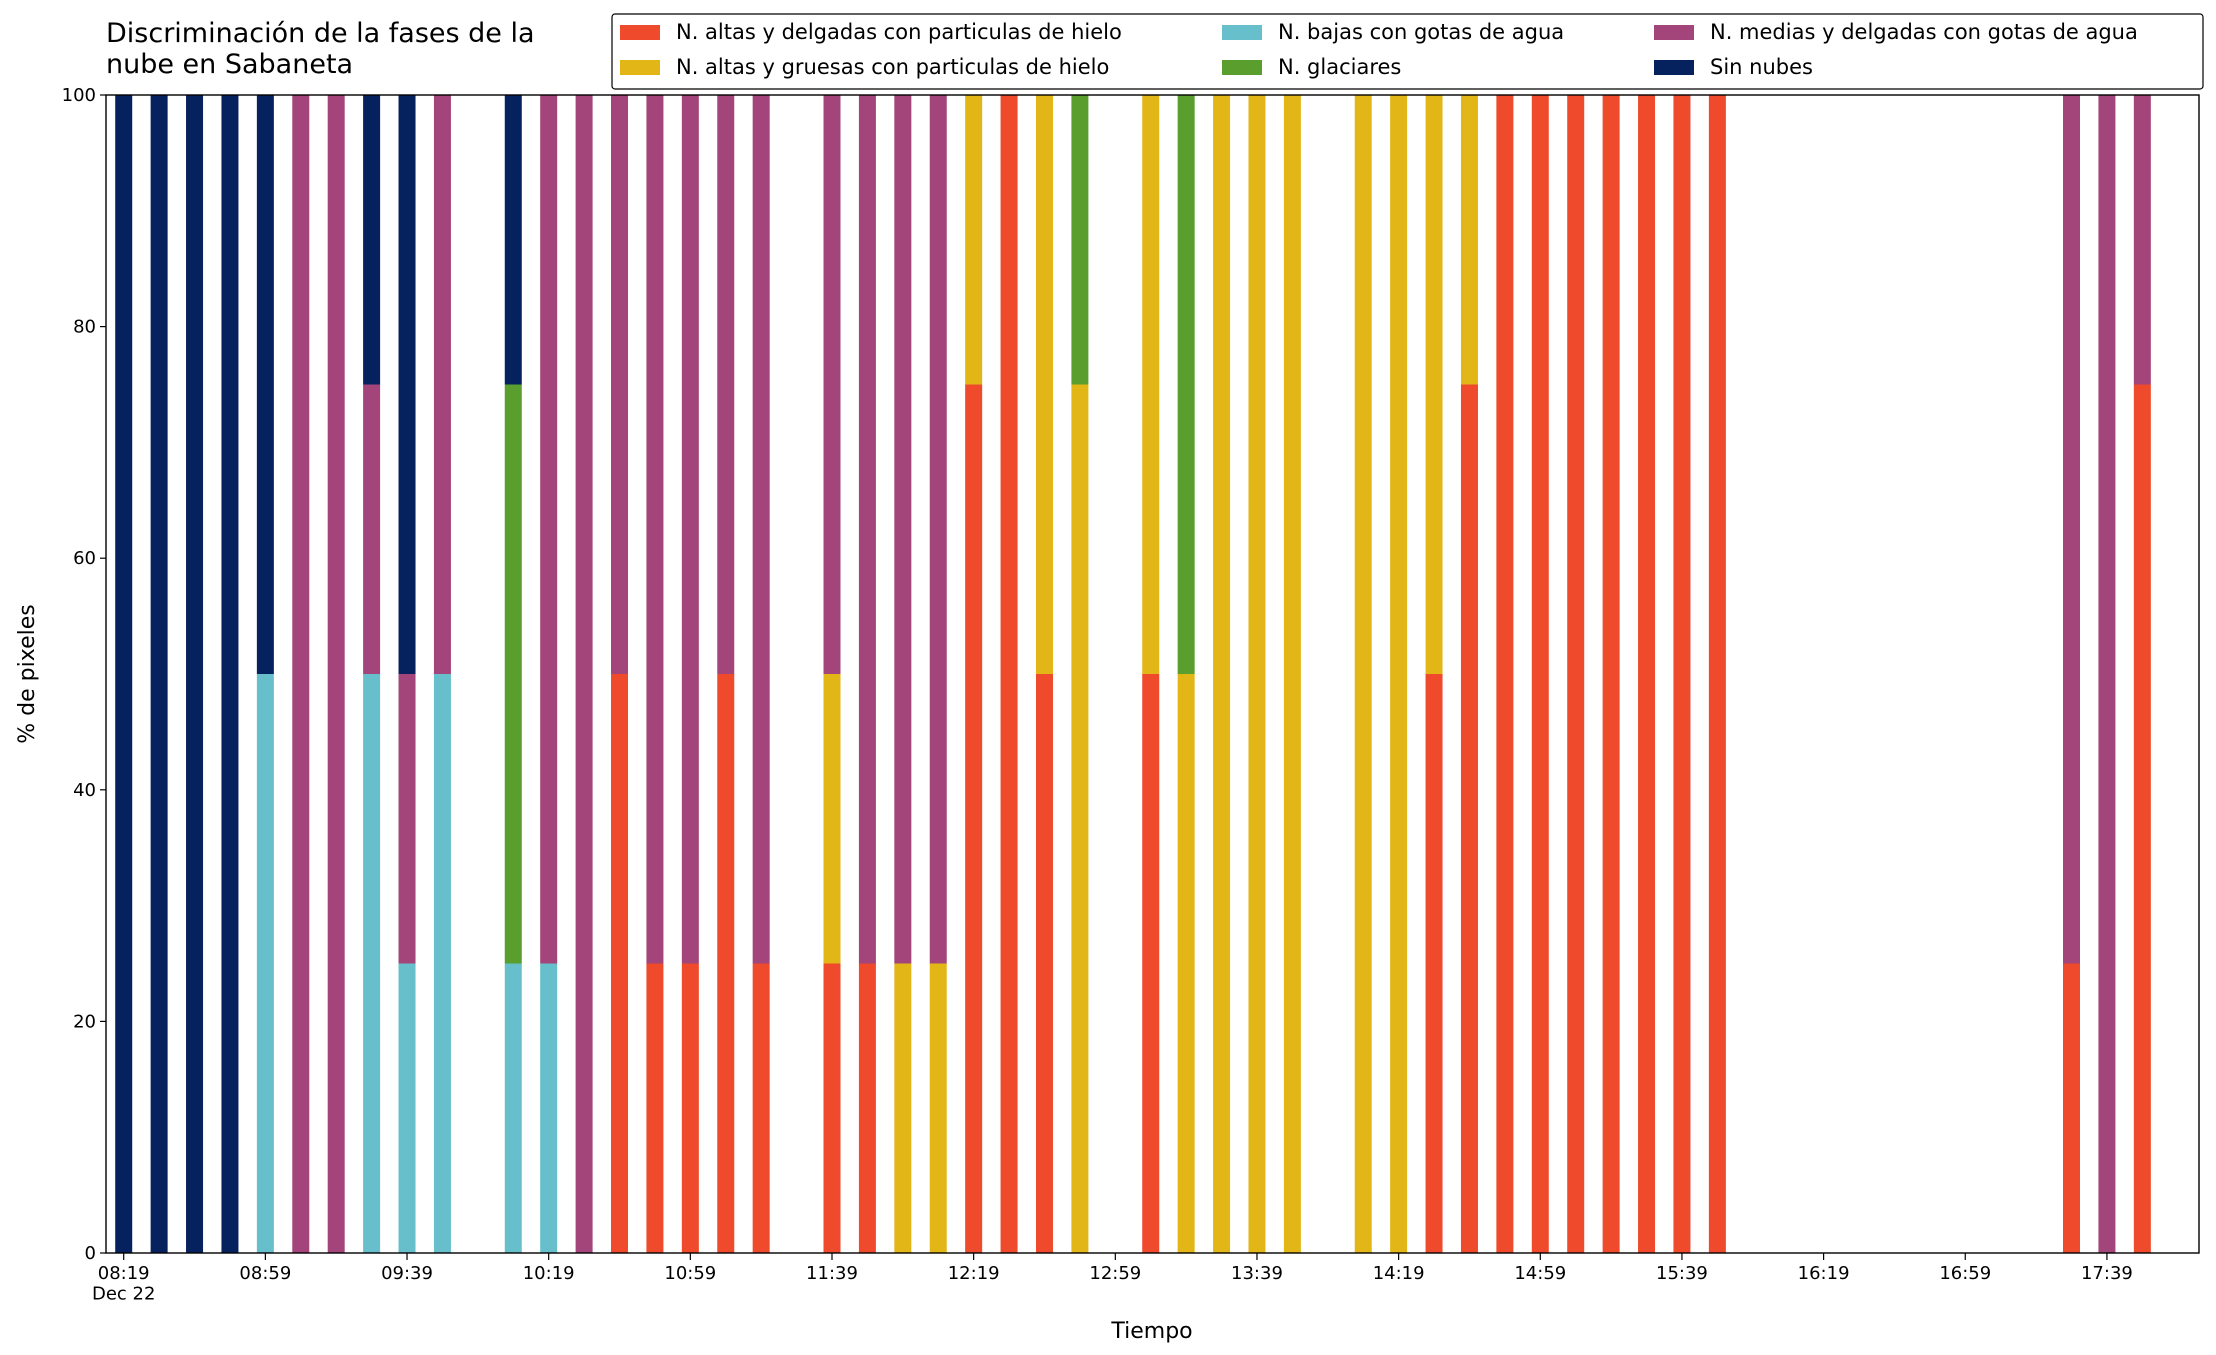  I want to click on x-tick-label: 14:59, so click(1540, 1273).